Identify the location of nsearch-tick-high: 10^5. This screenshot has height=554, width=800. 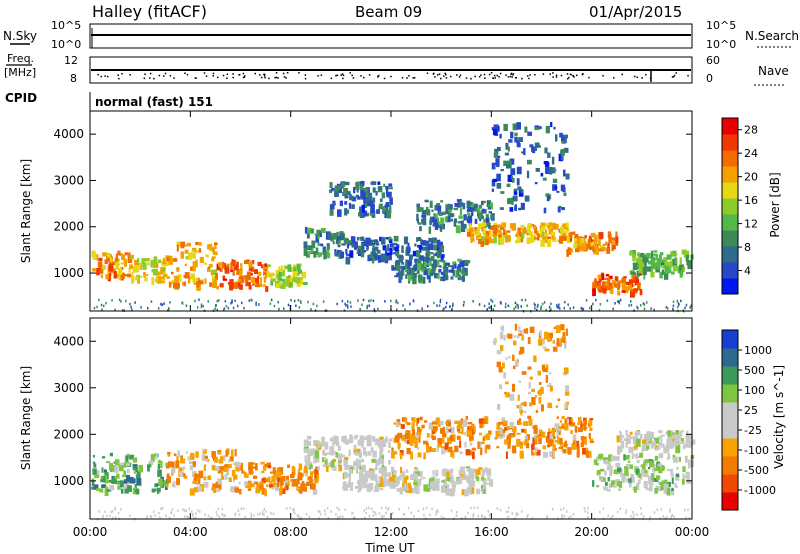
(721, 25).